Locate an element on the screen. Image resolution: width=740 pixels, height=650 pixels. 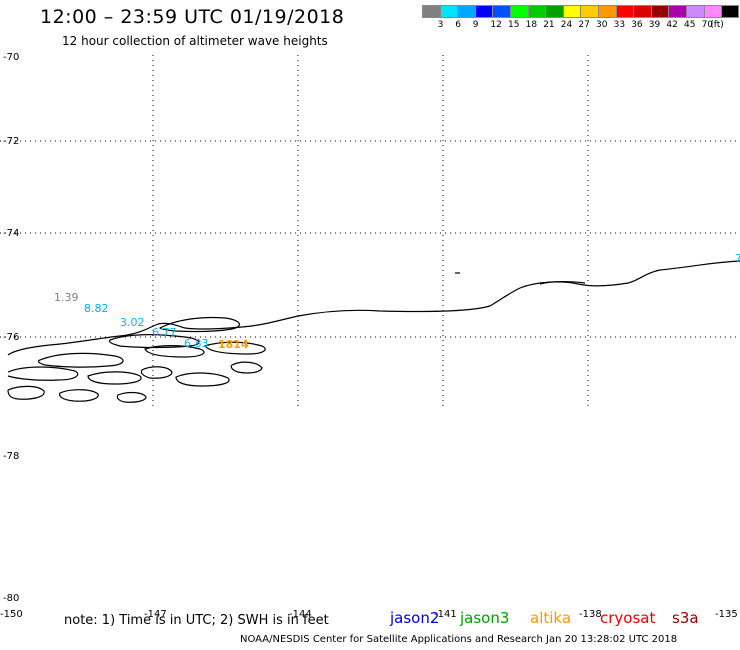
color-scale-label: 3 is located at coordinates (440, 25).